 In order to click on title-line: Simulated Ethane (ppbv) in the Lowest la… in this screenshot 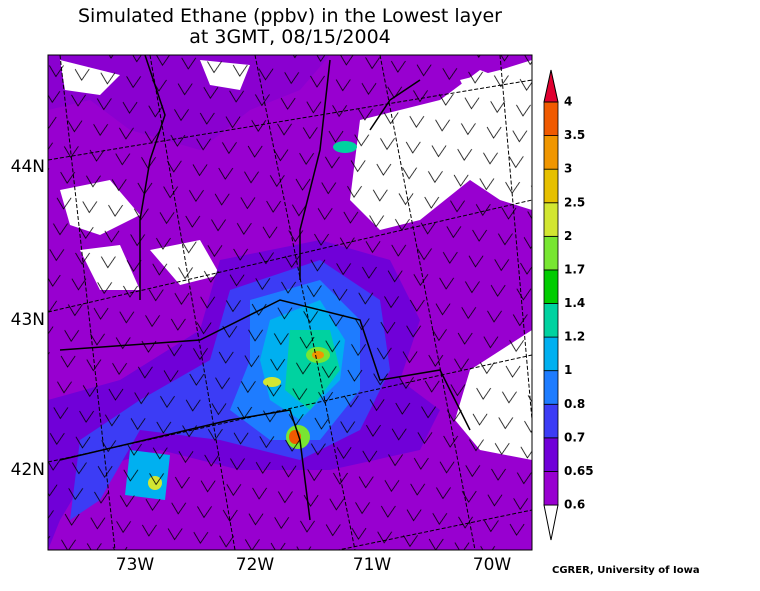, I will do `click(290, 16)`.